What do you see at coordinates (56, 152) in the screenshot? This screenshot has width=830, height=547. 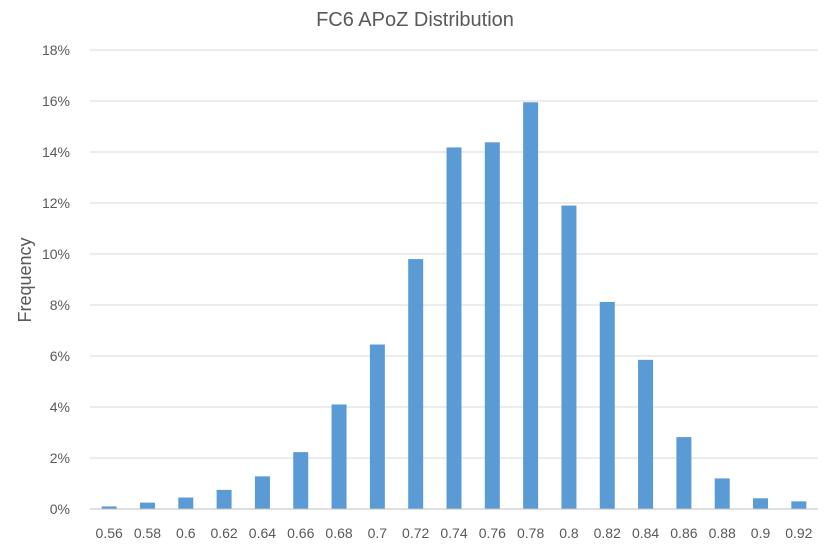 I see `y-tick-label: 14%` at bounding box center [56, 152].